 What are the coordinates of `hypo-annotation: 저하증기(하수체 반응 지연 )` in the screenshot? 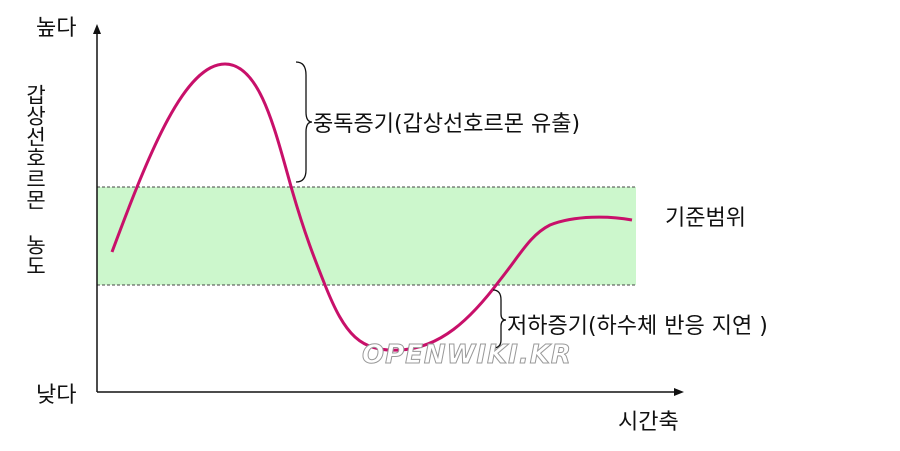 It's located at (637, 326).